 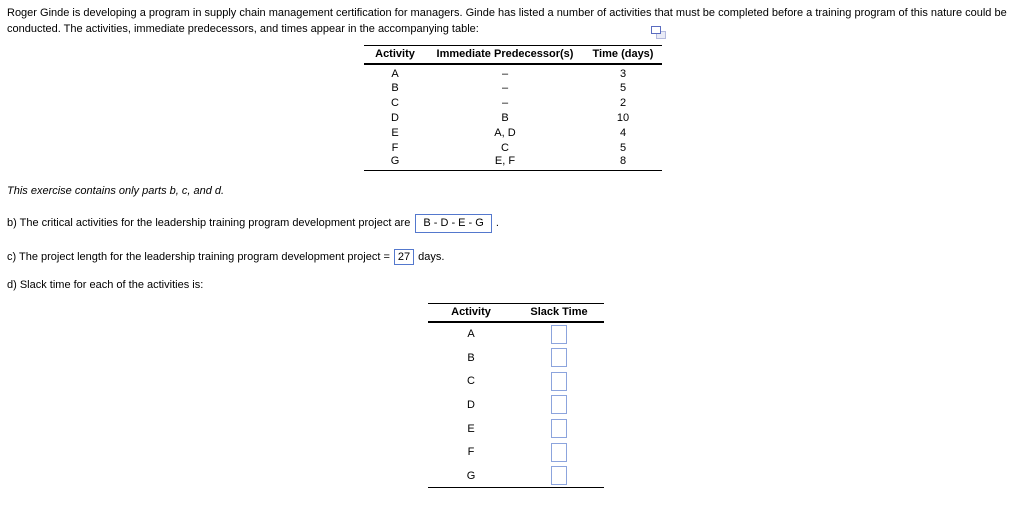 I want to click on table-row: C – 2, so click(x=513, y=102).